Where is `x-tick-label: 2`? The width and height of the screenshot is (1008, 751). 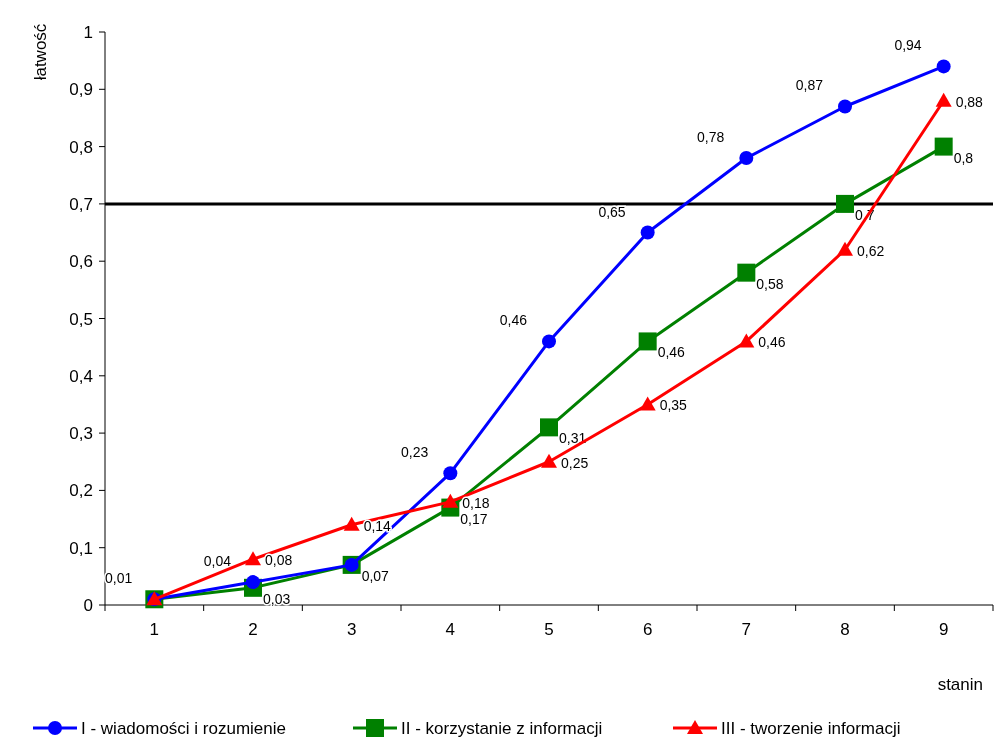 x-tick-label: 2 is located at coordinates (253, 629).